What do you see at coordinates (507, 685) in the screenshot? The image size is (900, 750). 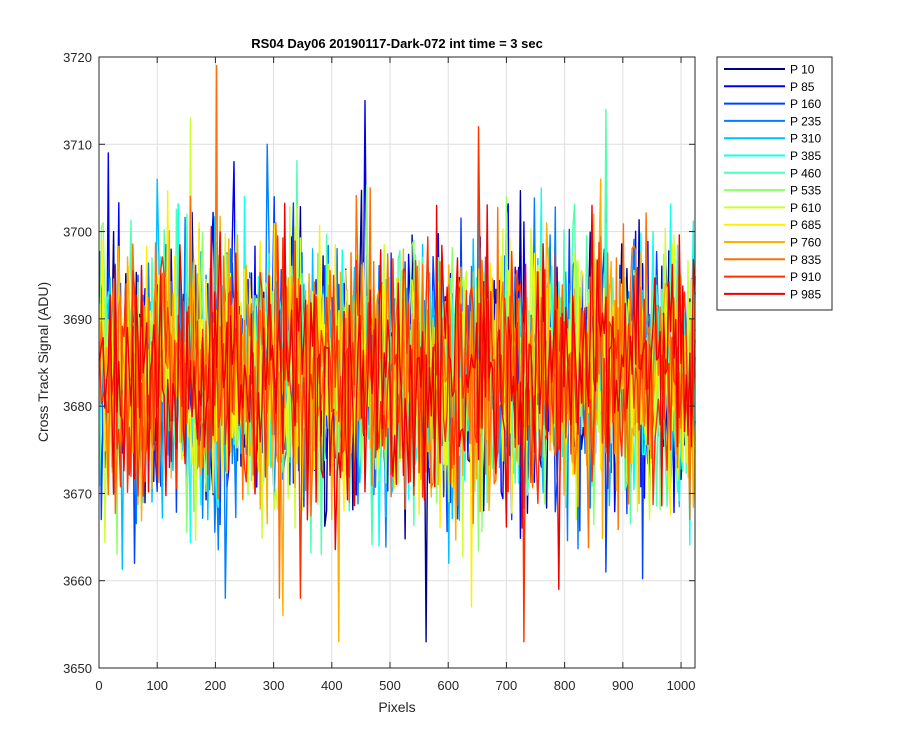 I see `x-tick-label: 700` at bounding box center [507, 685].